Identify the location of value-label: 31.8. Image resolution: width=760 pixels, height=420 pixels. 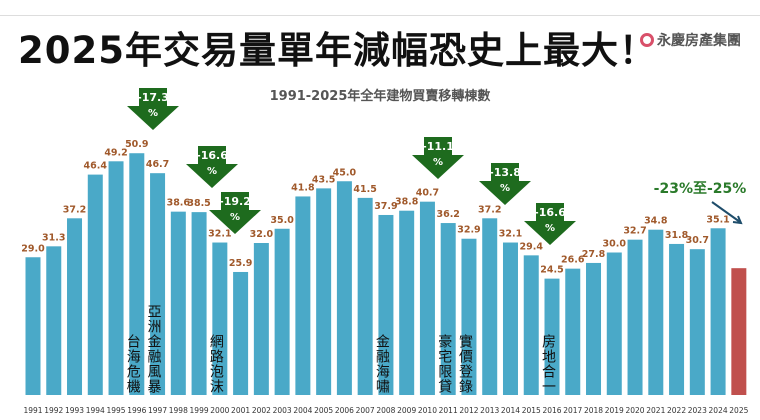
(677, 235).